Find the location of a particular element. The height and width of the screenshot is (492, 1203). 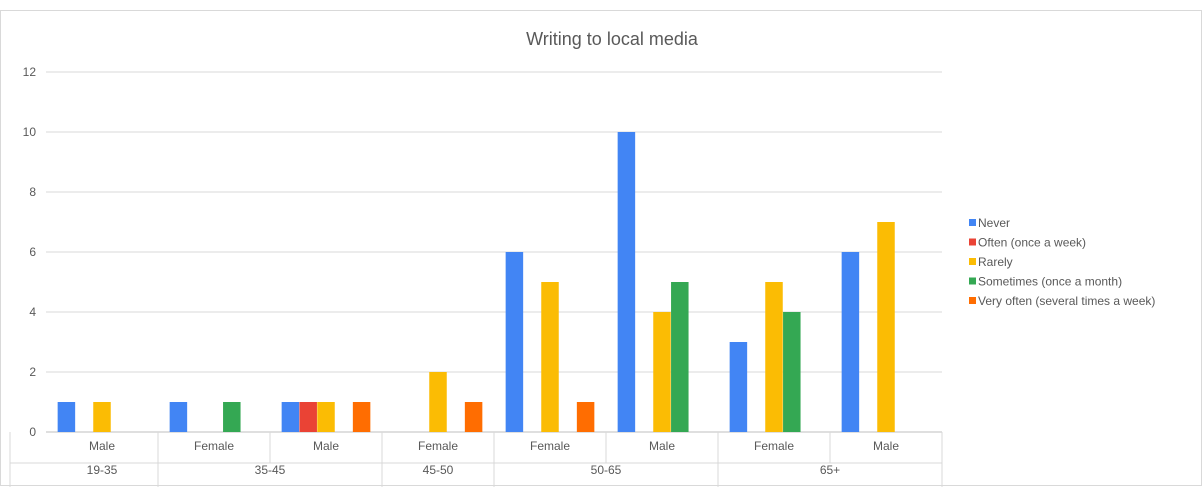

y-tick-label: 12 is located at coordinates (30, 72).